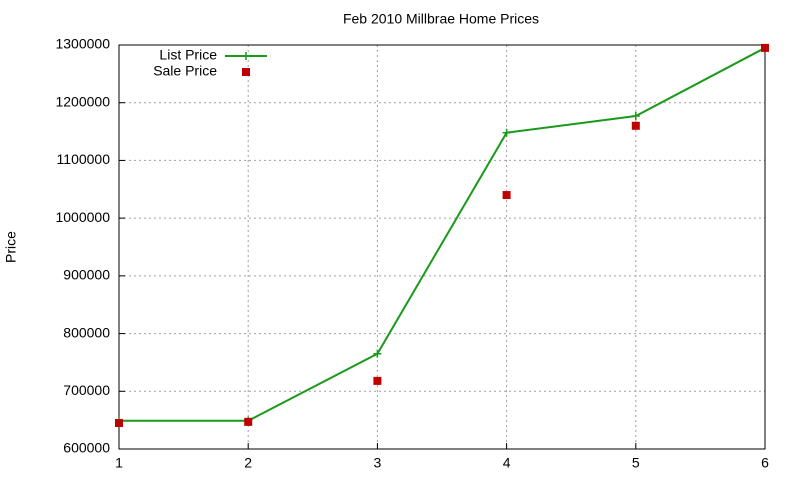  Describe the element at coordinates (441, 19) in the screenshot. I see `chart-title: Feb 2010 Millbrae Home Prices` at that location.